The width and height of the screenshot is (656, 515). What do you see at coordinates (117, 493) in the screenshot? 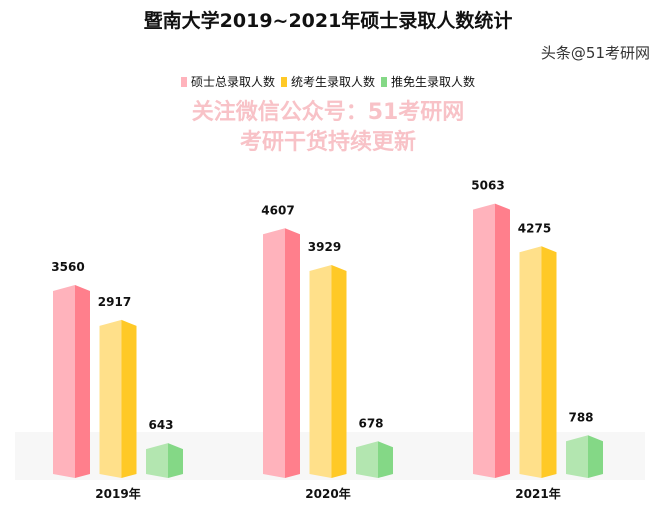
I see `x-tick-label: 2019年` at bounding box center [117, 493].